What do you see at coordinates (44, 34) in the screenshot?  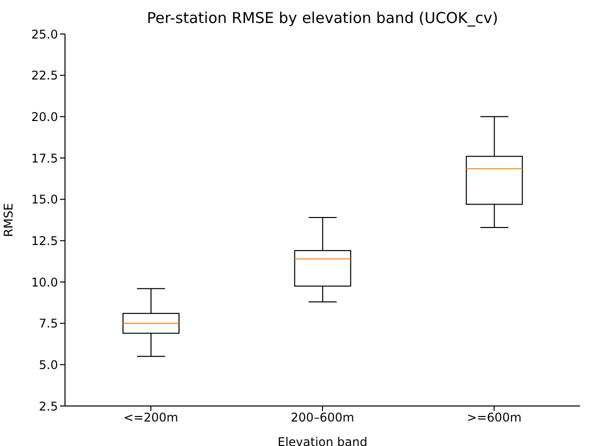 I see `y-tick-label: 25.0` at bounding box center [44, 34].